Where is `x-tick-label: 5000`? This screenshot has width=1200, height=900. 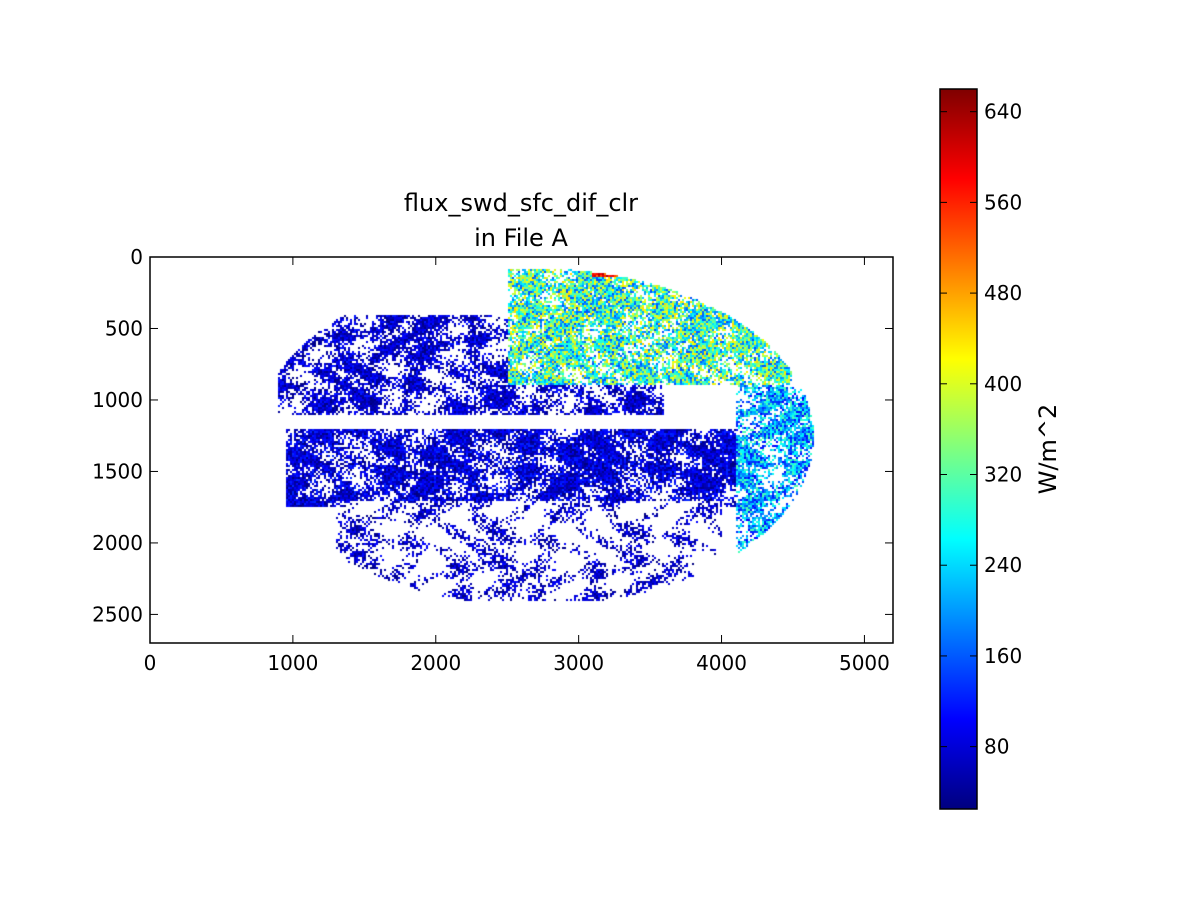
x-tick-label: 5000 is located at coordinates (864, 663).